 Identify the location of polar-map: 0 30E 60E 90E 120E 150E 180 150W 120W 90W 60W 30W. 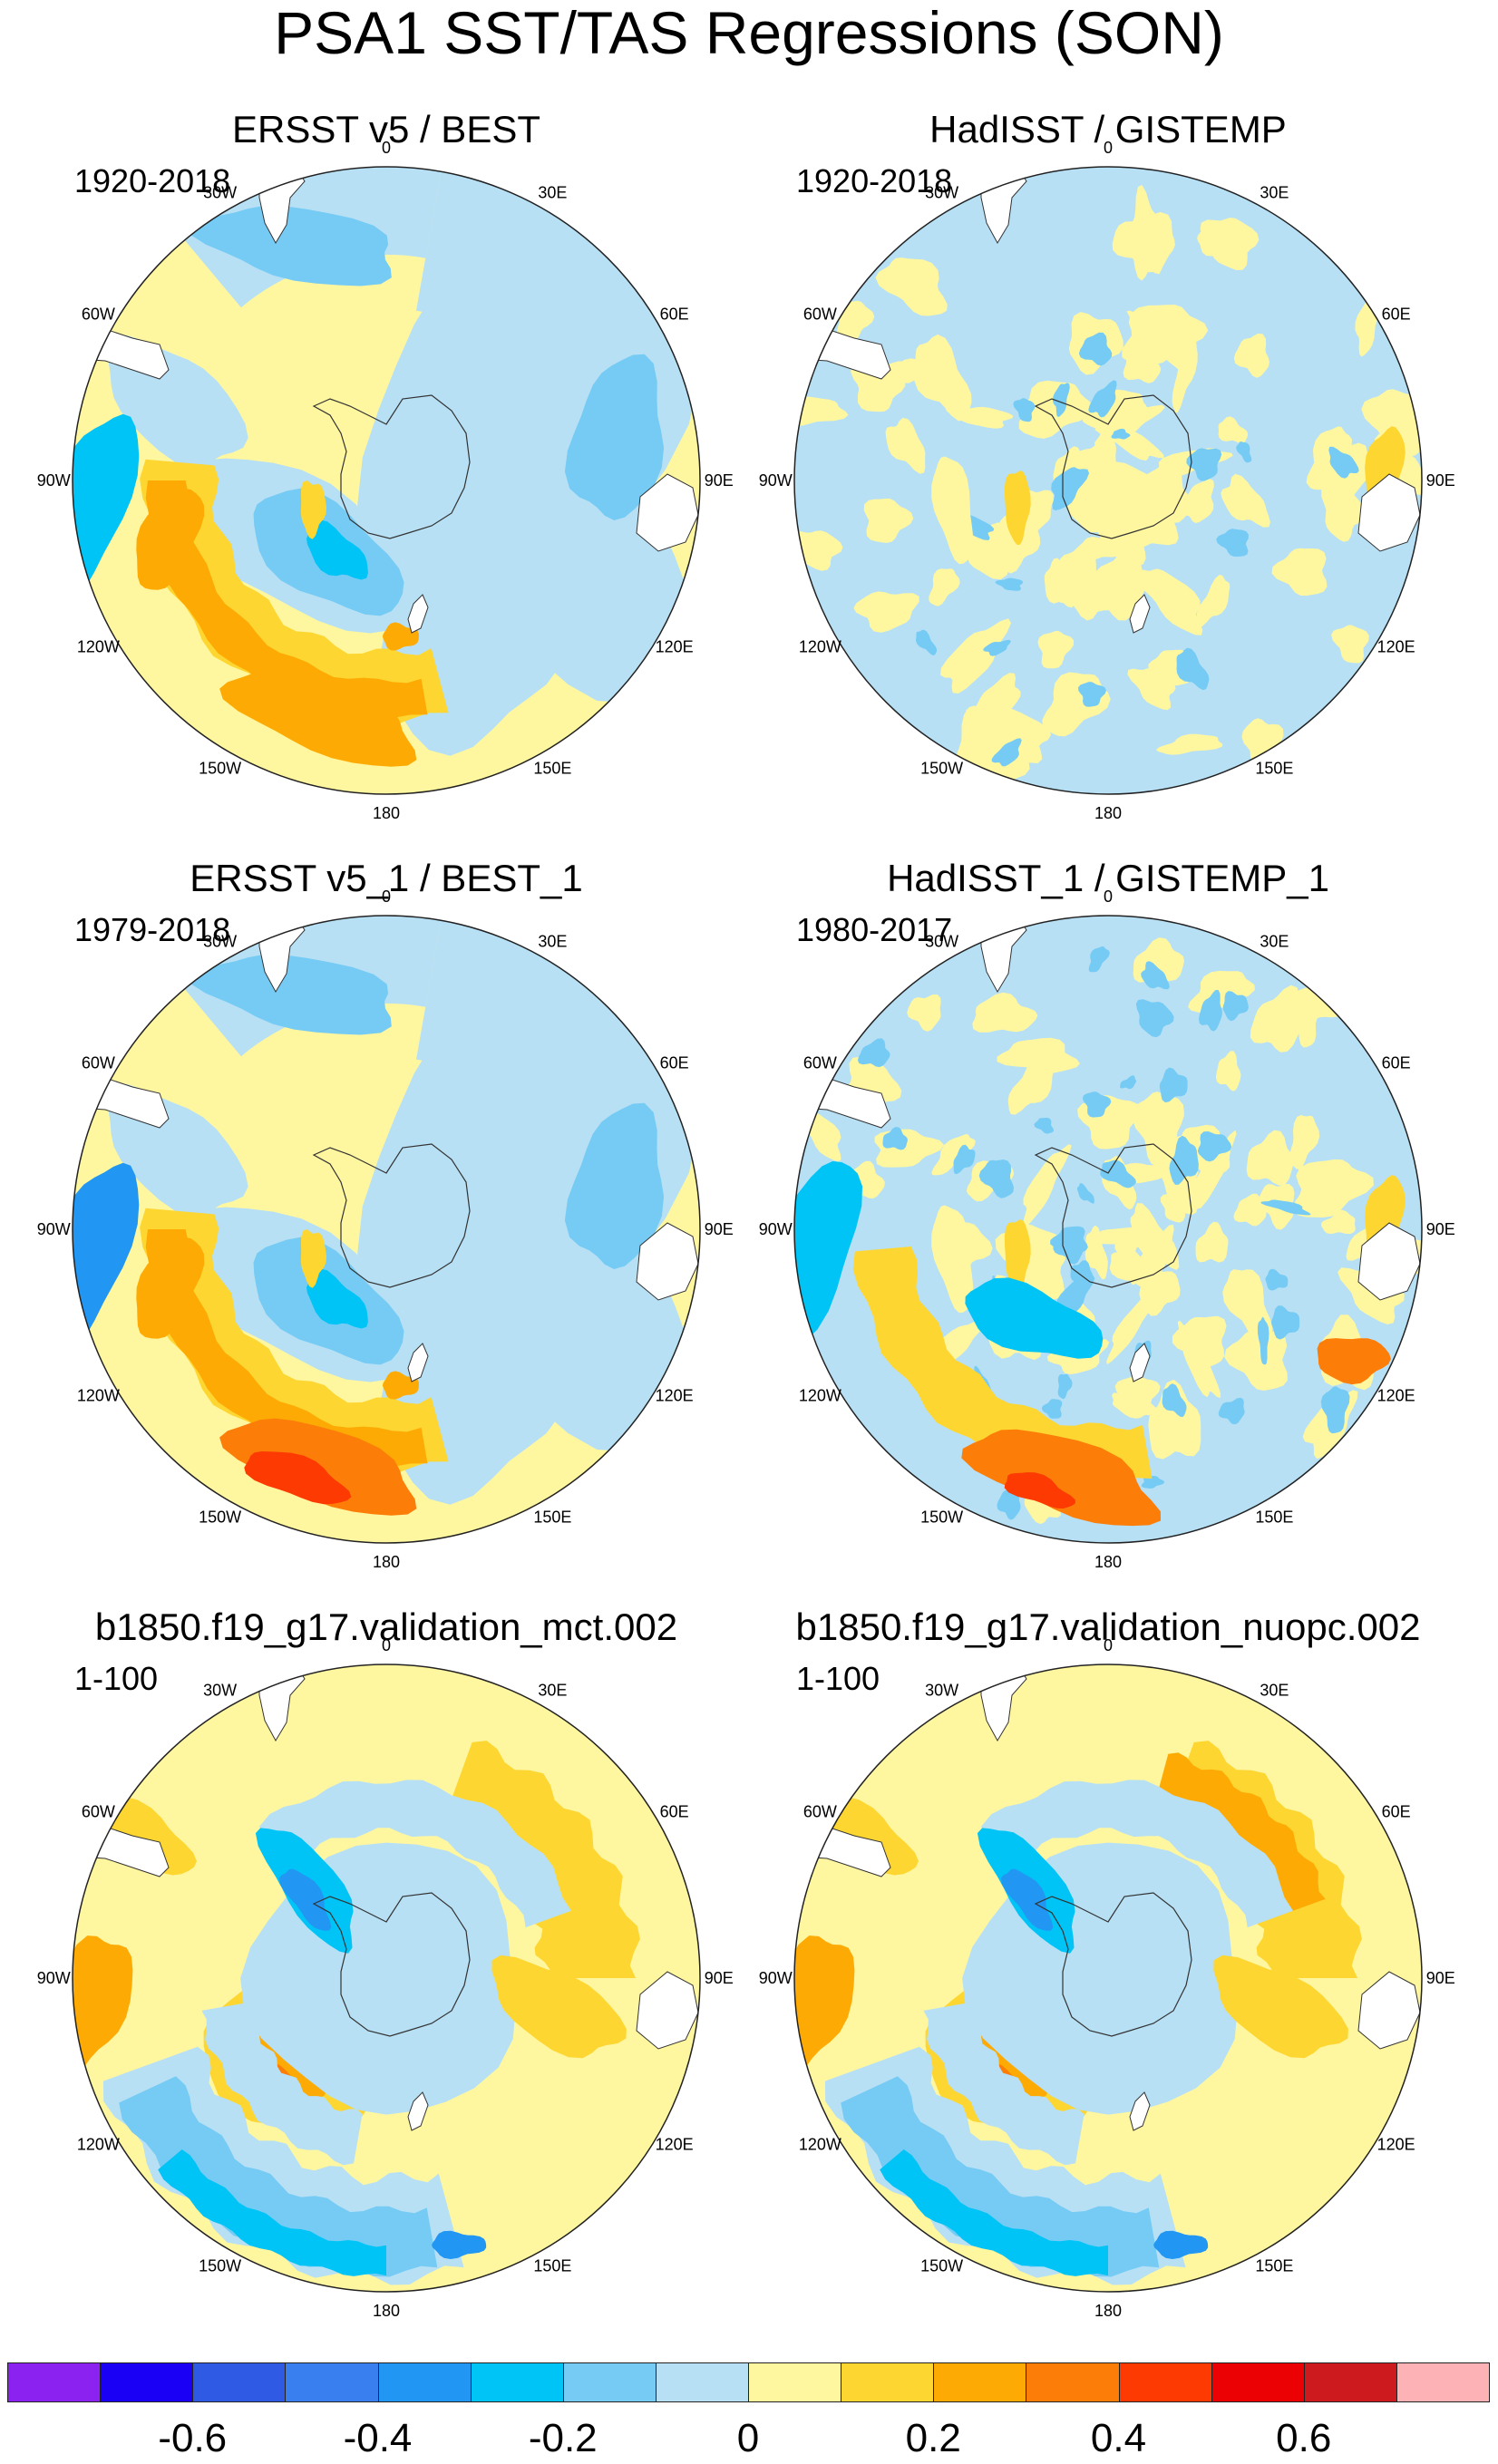
(1107, 1978).